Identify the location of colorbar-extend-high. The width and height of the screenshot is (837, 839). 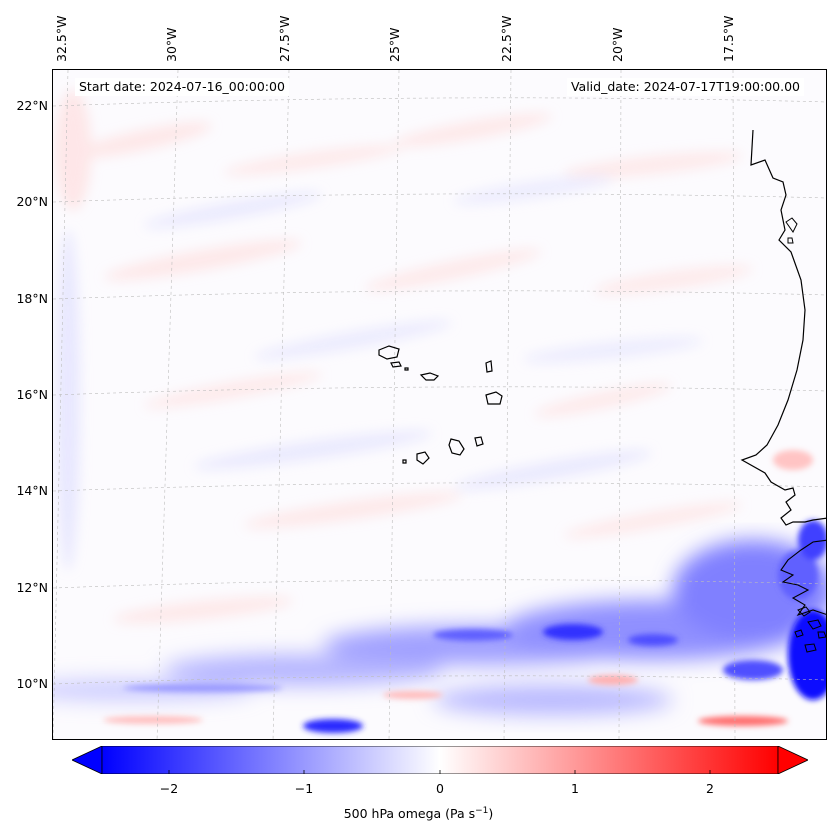
(792, 760).